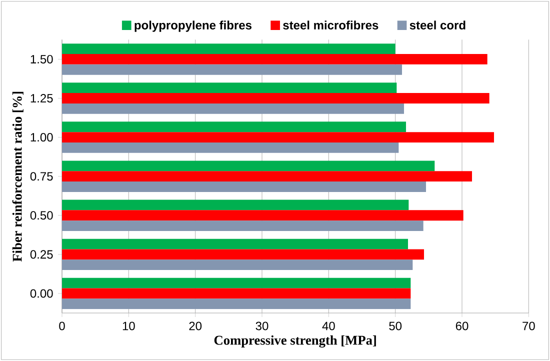 The width and height of the screenshot is (550, 361). Describe the element at coordinates (41, 137) in the screenshot. I see `y-tick-label: 1.00` at that location.